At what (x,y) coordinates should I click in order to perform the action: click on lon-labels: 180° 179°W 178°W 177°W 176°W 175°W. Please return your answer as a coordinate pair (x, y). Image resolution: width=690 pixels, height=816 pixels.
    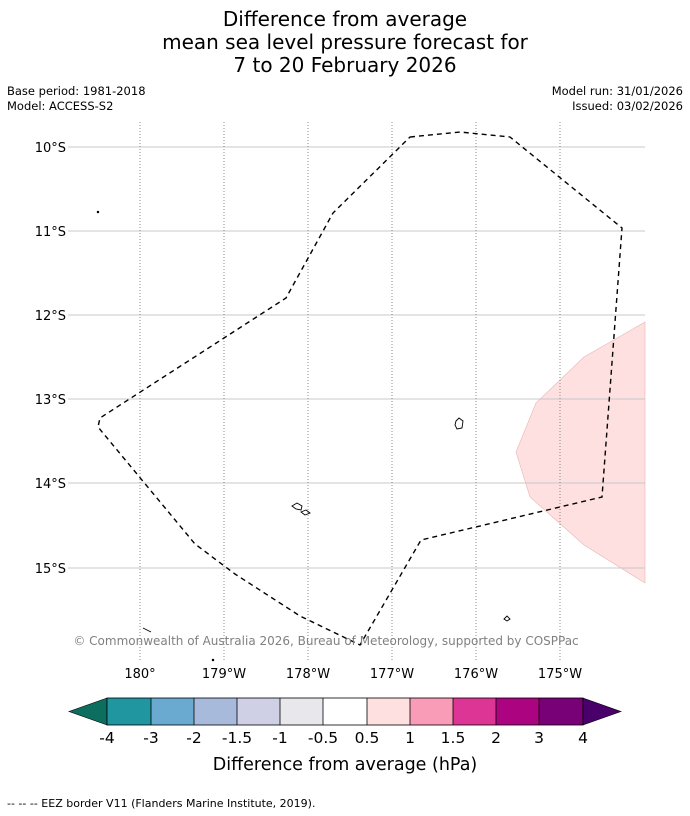
    Looking at the image, I should click on (353, 674).